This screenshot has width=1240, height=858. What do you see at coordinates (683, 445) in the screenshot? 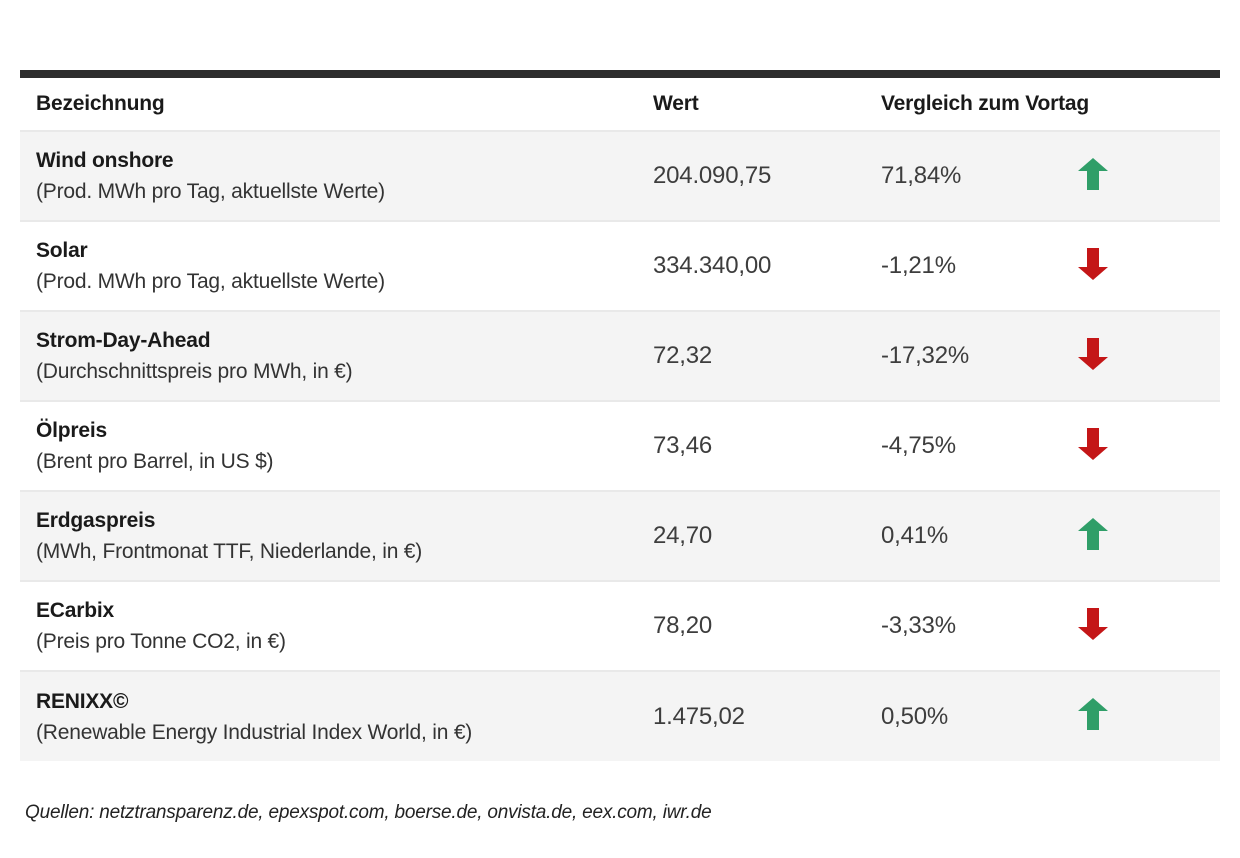
I see `value-cell: 73,46` at bounding box center [683, 445].